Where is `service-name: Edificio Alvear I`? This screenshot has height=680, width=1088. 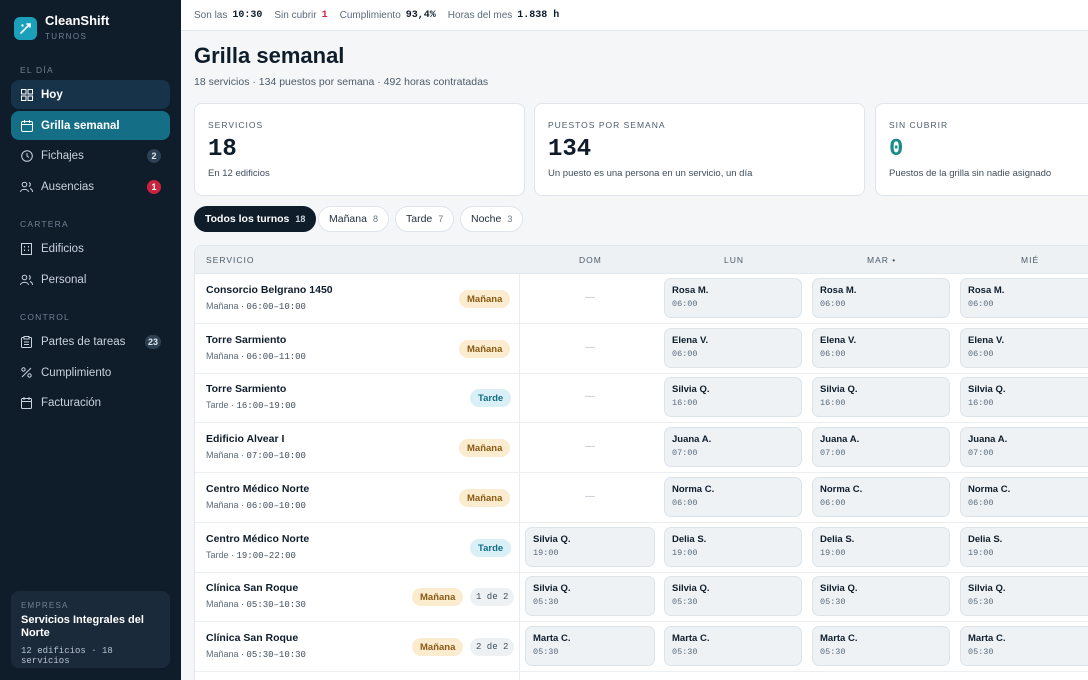 service-name: Edificio Alvear I is located at coordinates (245, 439).